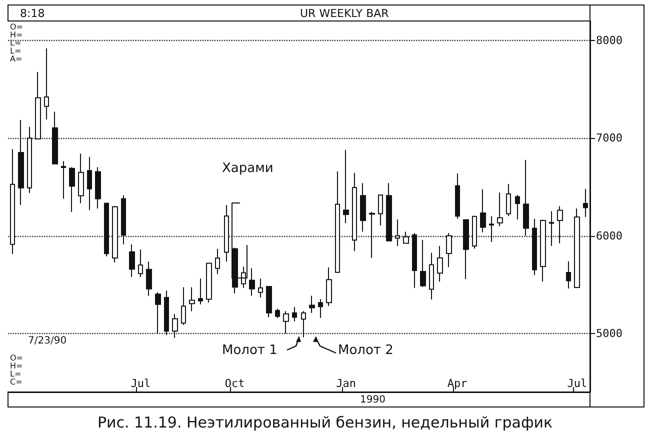 This screenshot has width=650, height=437. Describe the element at coordinates (346, 383) in the screenshot. I see `x-tick-label: Jan` at that location.